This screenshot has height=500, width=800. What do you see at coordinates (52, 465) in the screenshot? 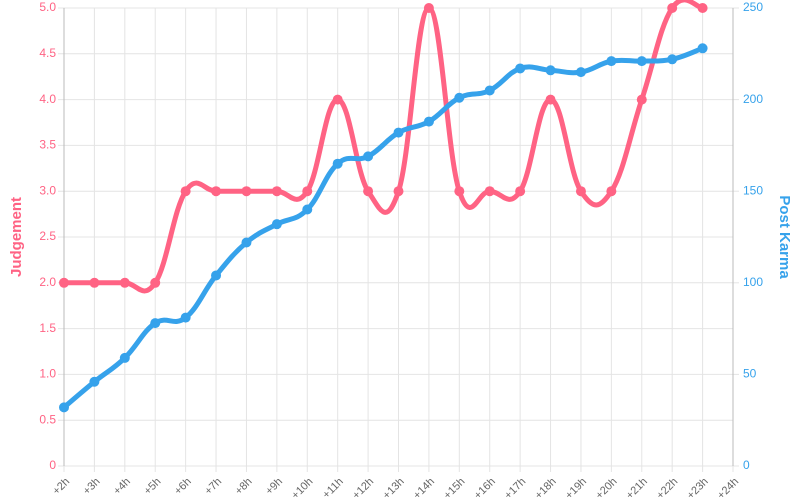
I see `y-tick-label: 0` at bounding box center [52, 465].